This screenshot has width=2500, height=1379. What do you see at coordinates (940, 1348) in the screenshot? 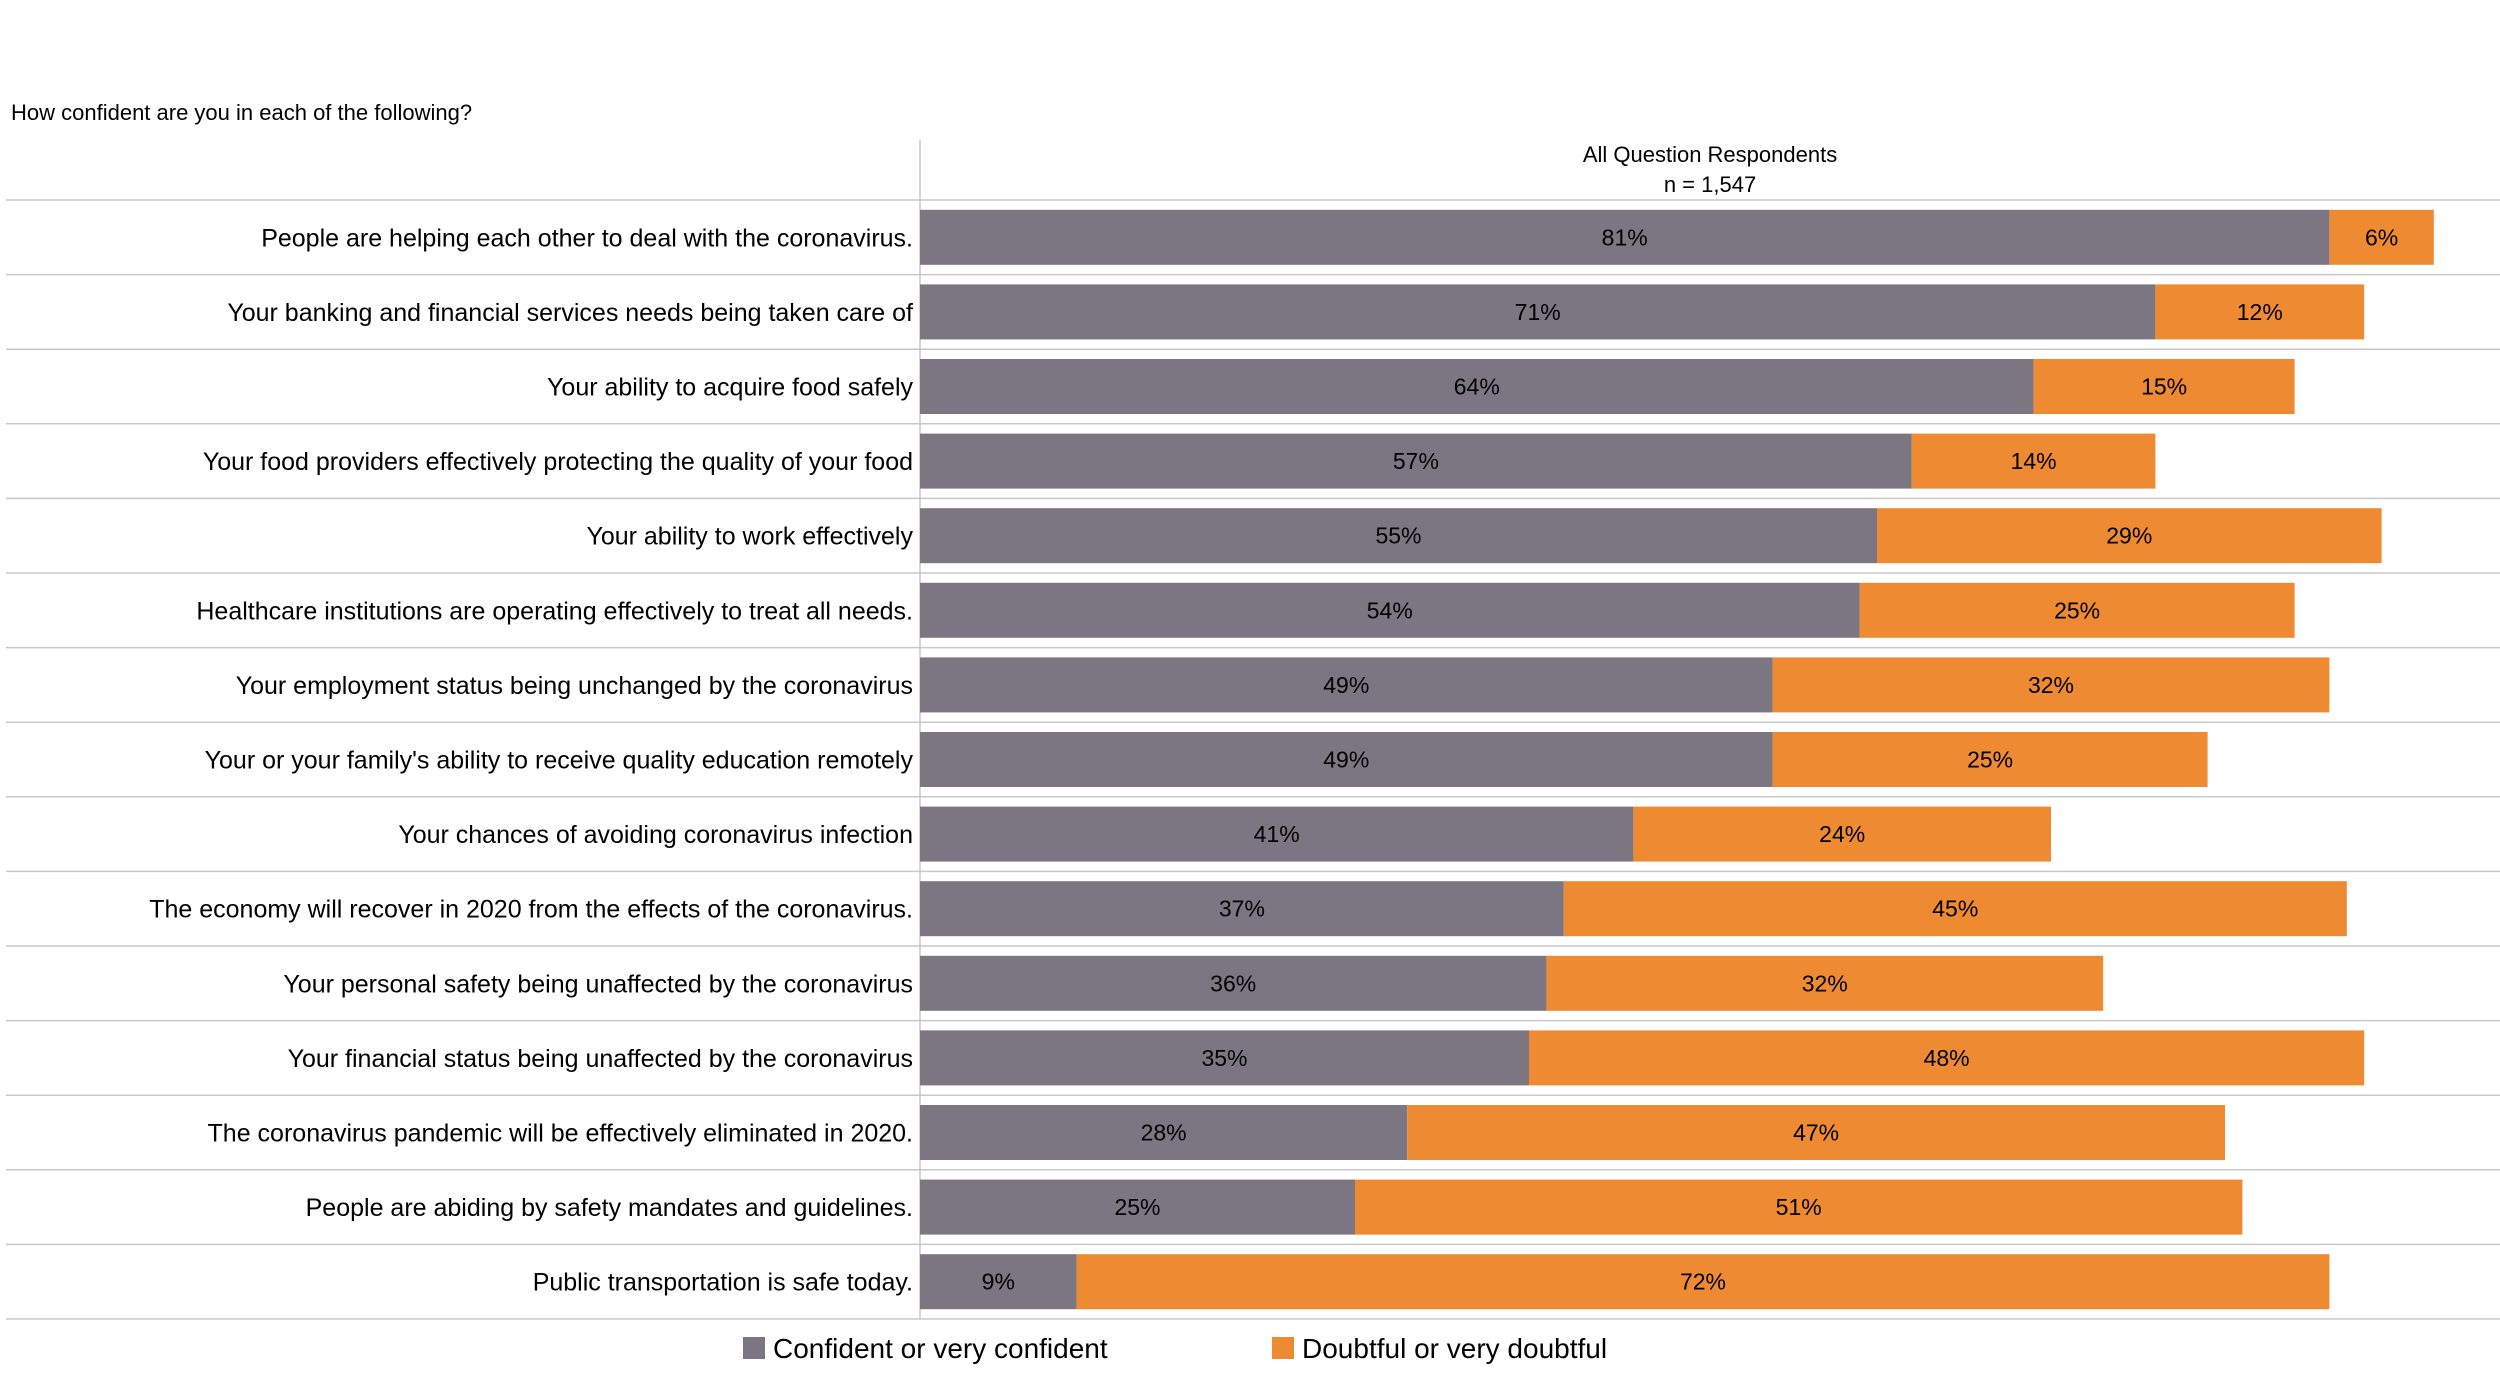
I see `legend-label-confident: Confident or very confident` at bounding box center [940, 1348].